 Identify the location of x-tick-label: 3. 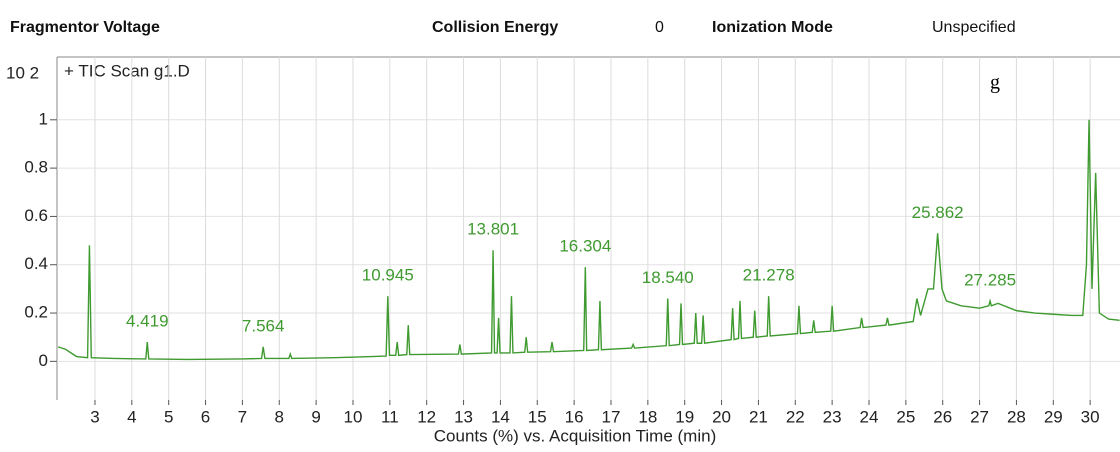
(94, 416).